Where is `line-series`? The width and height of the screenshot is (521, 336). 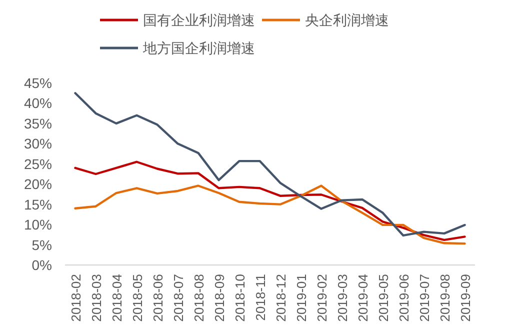
line-series is located at coordinates (270, 214).